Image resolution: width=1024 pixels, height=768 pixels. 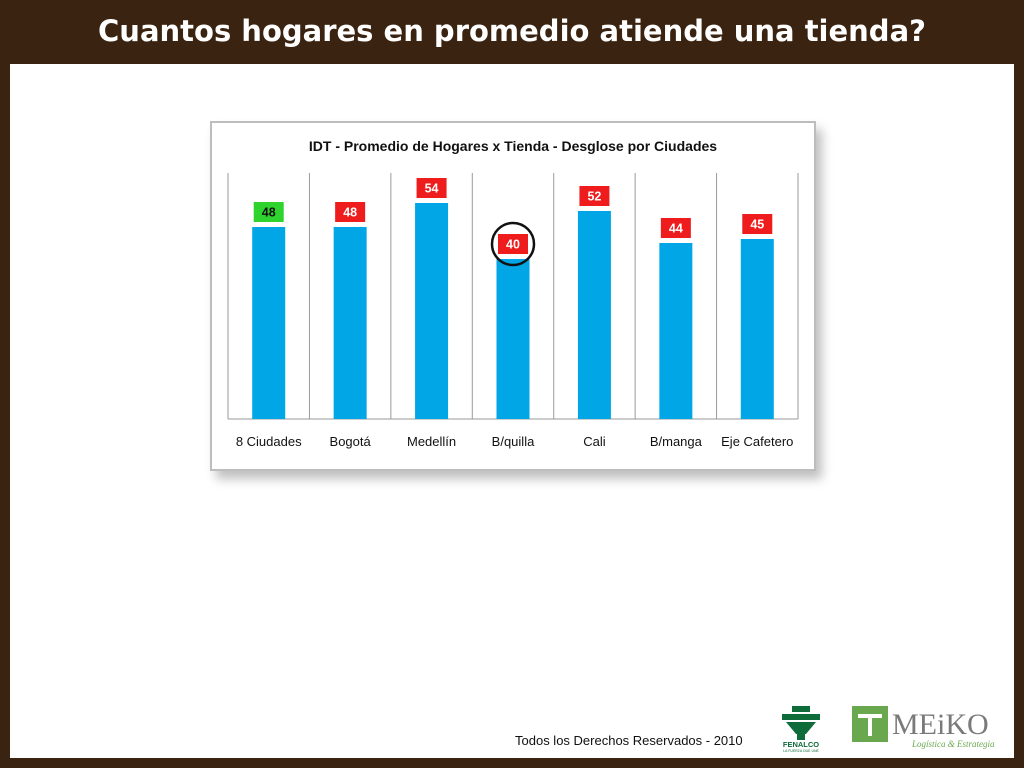 I want to click on x-tick-label: 8 Ciudades, so click(x=269, y=441).